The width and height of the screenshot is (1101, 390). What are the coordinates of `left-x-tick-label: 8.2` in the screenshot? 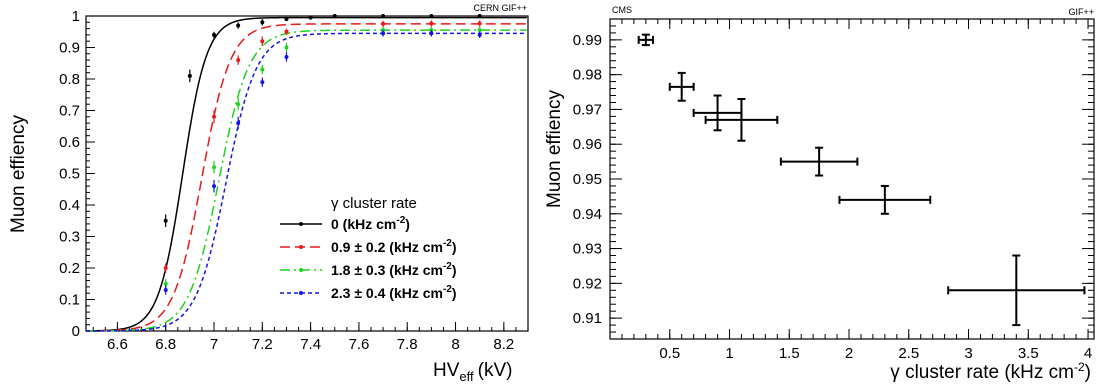 It's located at (503, 344).